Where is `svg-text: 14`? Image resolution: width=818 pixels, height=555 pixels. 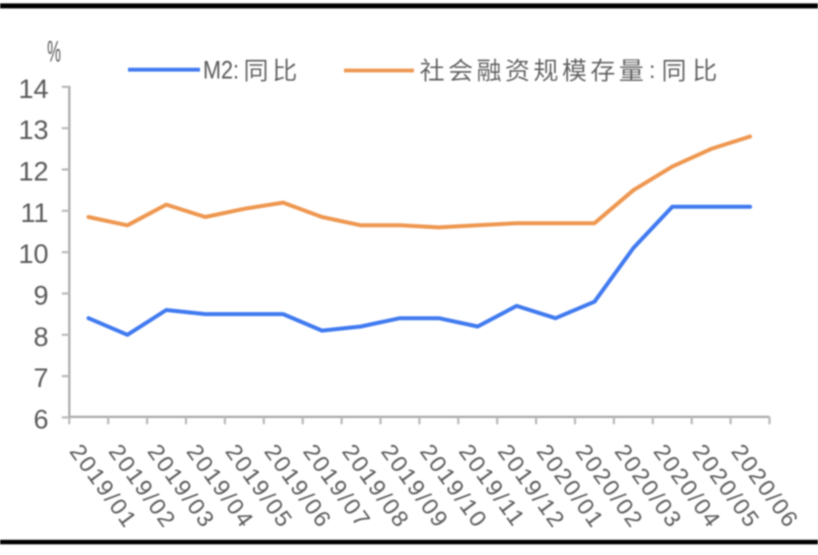
svg-text: 14 is located at coordinates (33, 89).